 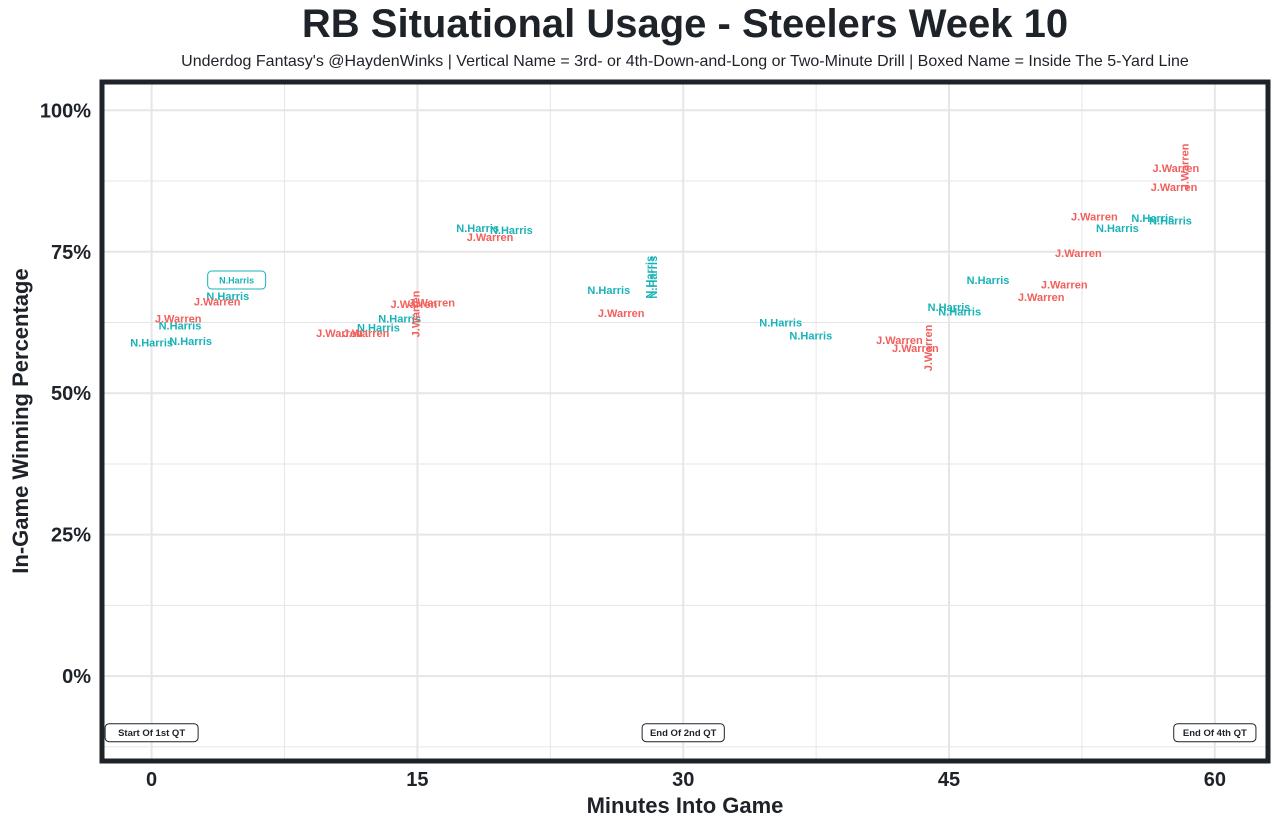 I want to click on y-tick-label: 0%, so click(x=76, y=677).